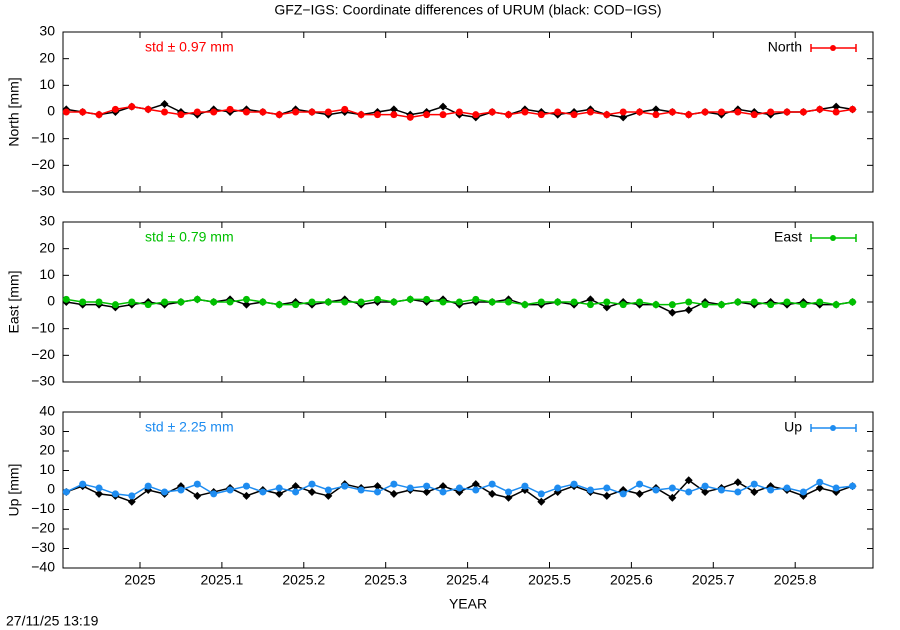 This screenshot has height=630, width=900. Describe the element at coordinates (549, 580) in the screenshot. I see `x-tick-label: 2025.5` at that location.